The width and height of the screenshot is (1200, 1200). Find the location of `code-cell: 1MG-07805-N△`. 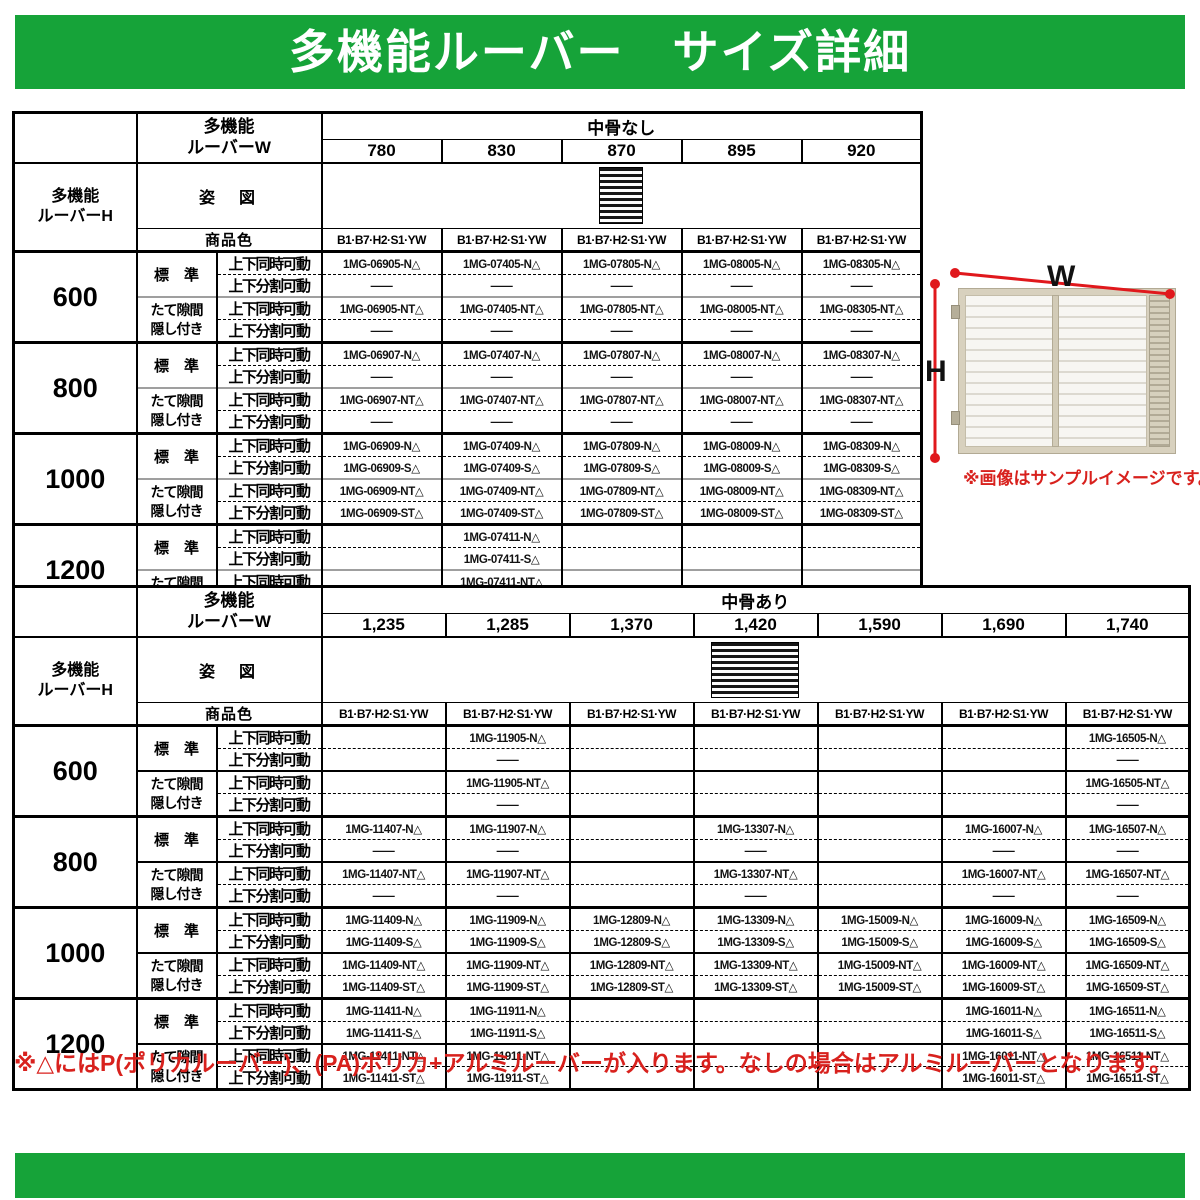

code-cell: 1MG-07805-N△ is located at coordinates (621, 262).